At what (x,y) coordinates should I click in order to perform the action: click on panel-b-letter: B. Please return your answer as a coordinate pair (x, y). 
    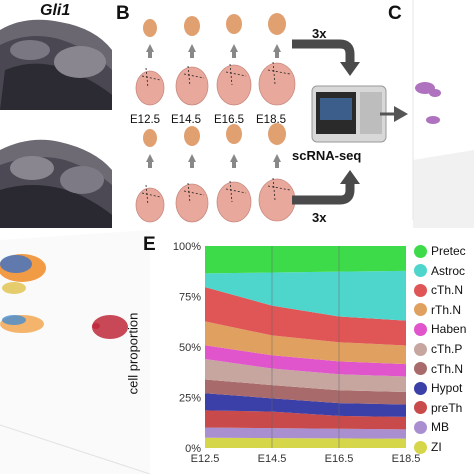
    Looking at the image, I should click on (123, 13).